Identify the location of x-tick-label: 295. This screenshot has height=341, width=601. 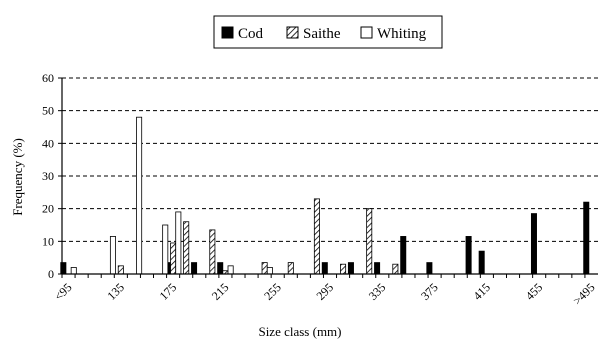
(324, 291).